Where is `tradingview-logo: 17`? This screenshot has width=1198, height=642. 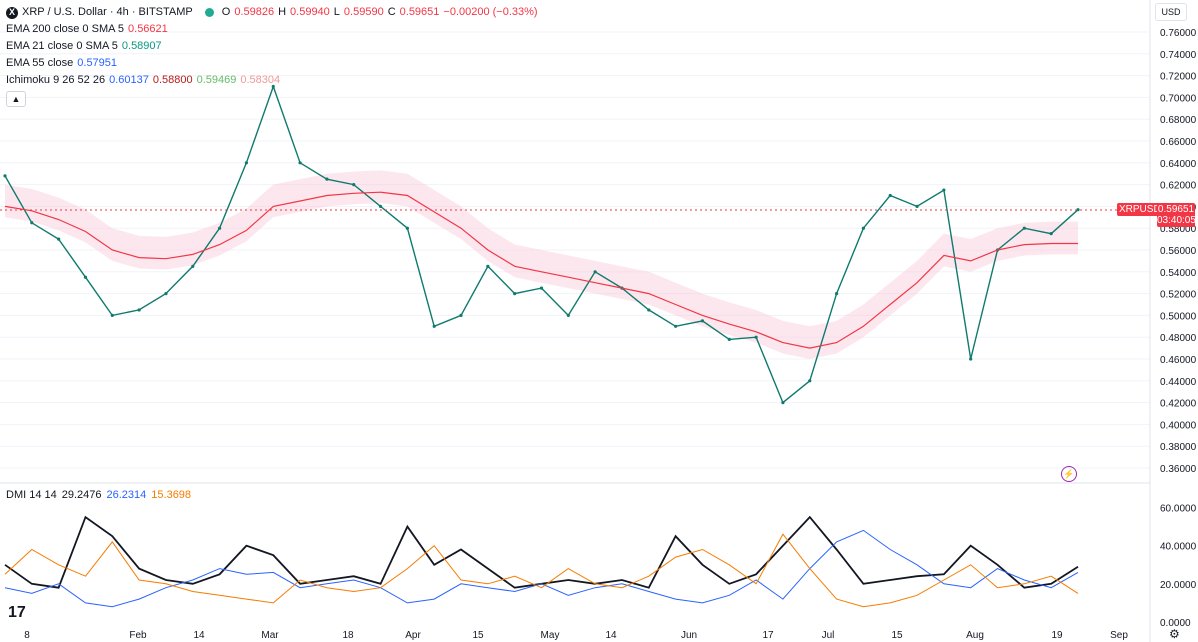
tradingview-logo: 17 is located at coordinates (17, 612).